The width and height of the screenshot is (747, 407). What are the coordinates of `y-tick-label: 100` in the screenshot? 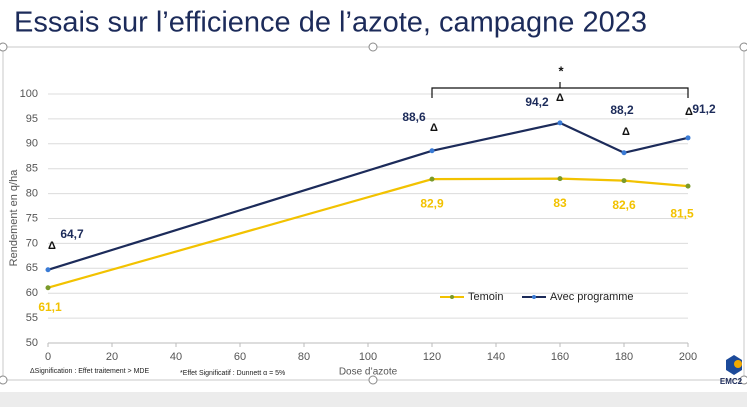 It's located at (29, 94).